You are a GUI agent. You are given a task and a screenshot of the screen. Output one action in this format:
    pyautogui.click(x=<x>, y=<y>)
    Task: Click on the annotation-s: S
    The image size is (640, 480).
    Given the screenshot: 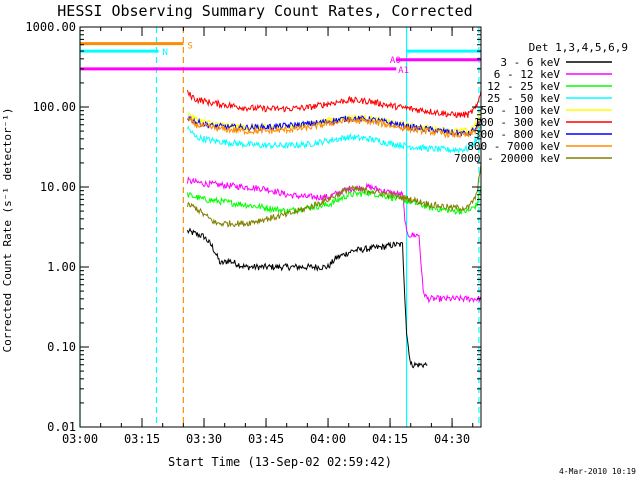 What is the action you would take?
    pyautogui.click(x=189, y=47)
    